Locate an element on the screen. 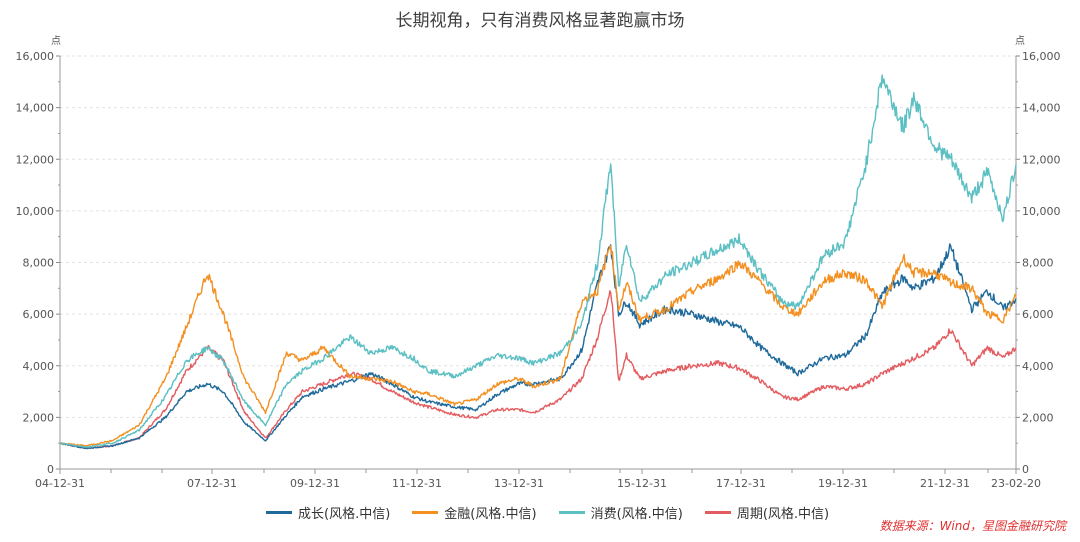  y-tick-label-left: 14,000 is located at coordinates (35, 108).